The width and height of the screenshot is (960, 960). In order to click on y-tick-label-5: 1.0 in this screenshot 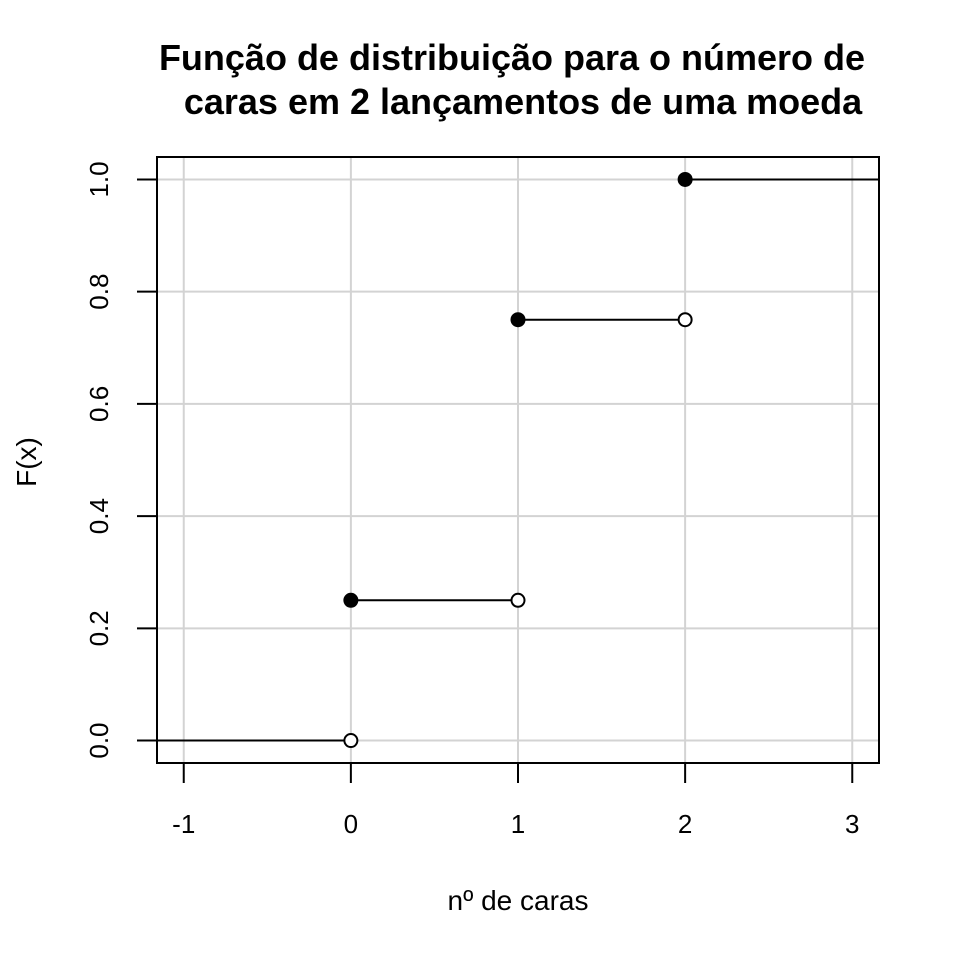, I will do `click(99, 179)`.